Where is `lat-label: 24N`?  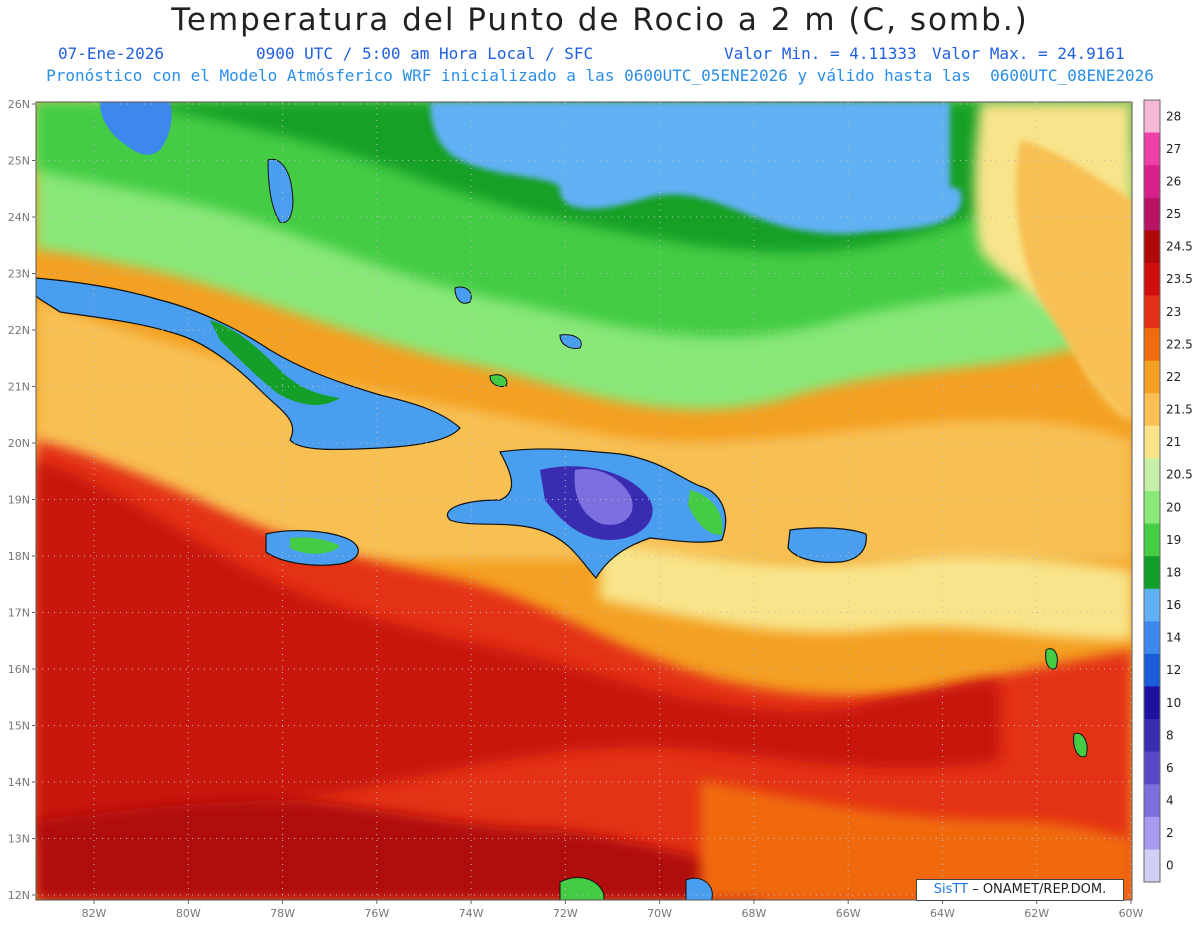 lat-label: 24N is located at coordinates (19, 217).